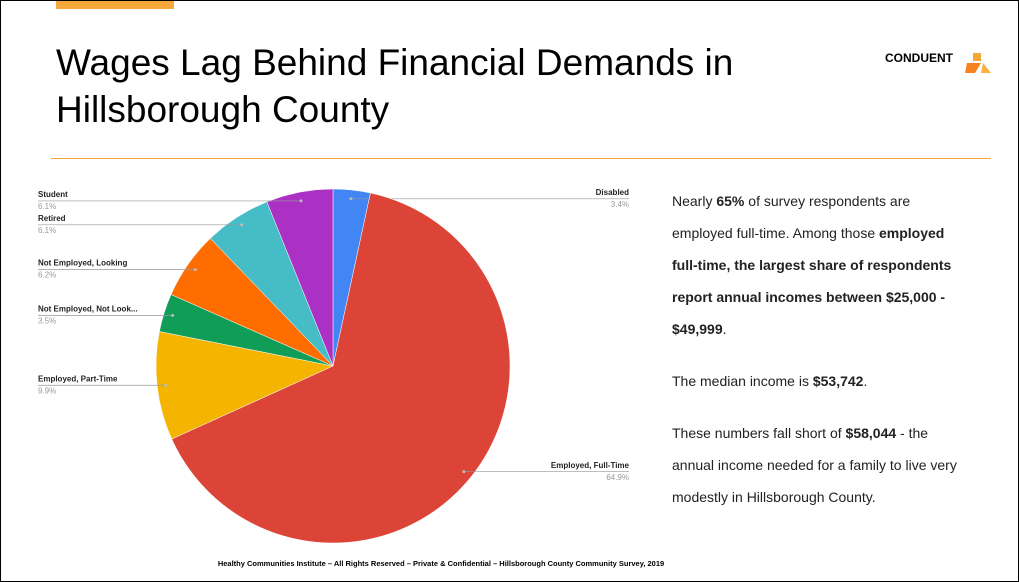 This screenshot has height=582, width=1019. I want to click on slice-label: Employed, Full-Time, so click(590, 465).